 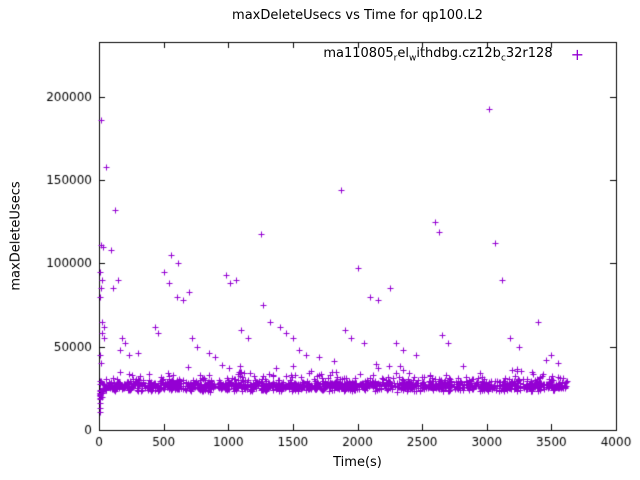 What do you see at coordinates (438, 55) in the screenshot?
I see `legend-series-label: ma110805relwithdbg.cz12bc32r128` at bounding box center [438, 55].